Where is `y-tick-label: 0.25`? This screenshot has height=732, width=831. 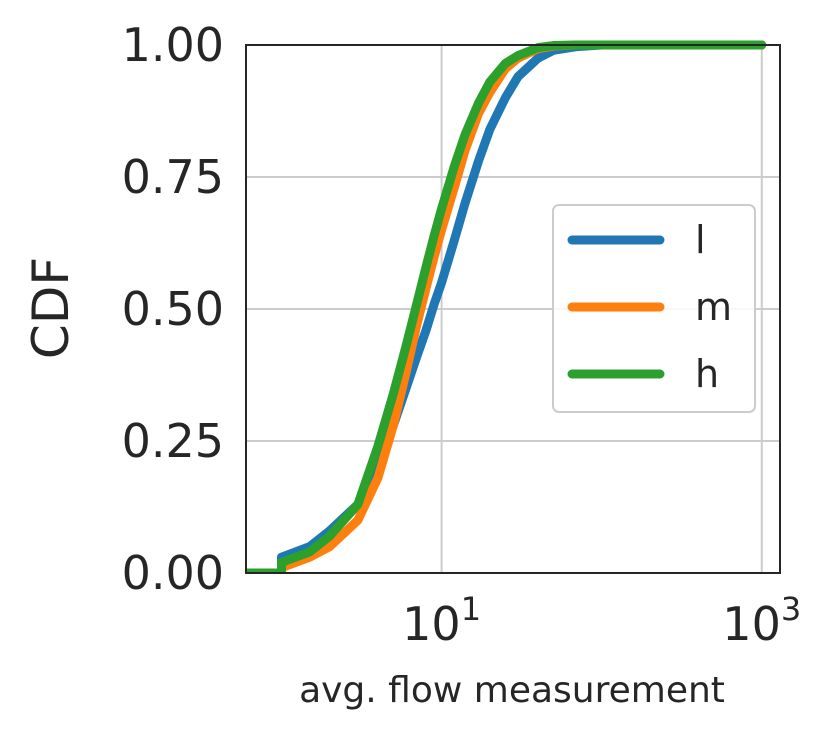 y-tick-label: 0.25 is located at coordinates (173, 441).